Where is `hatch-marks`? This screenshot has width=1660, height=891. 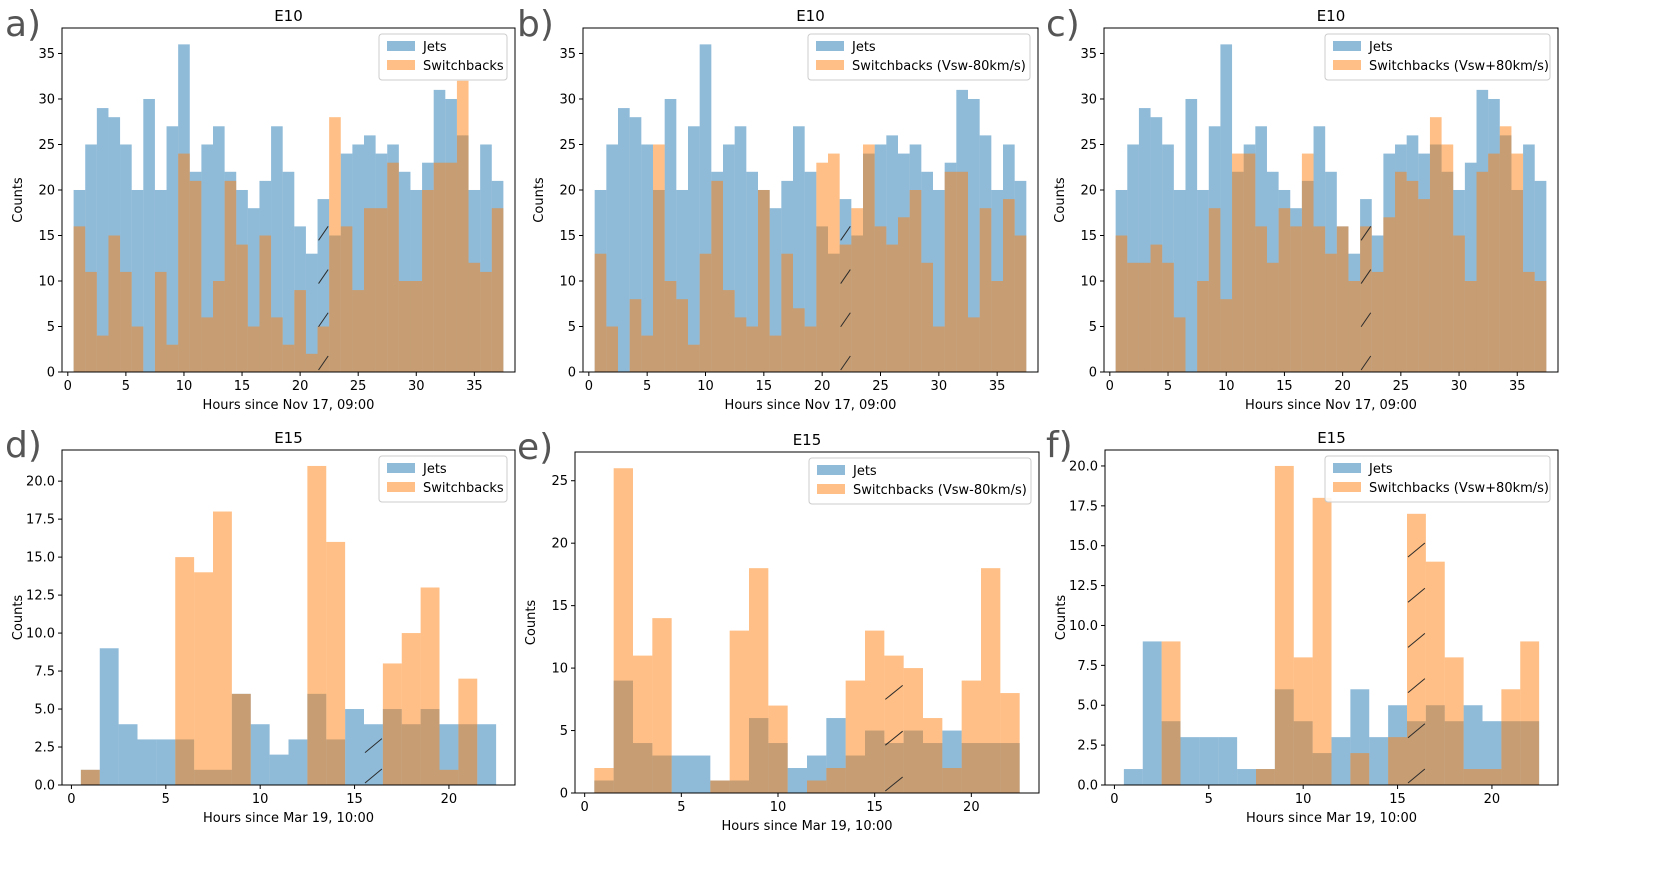 hatch-marks is located at coordinates (845, 298).